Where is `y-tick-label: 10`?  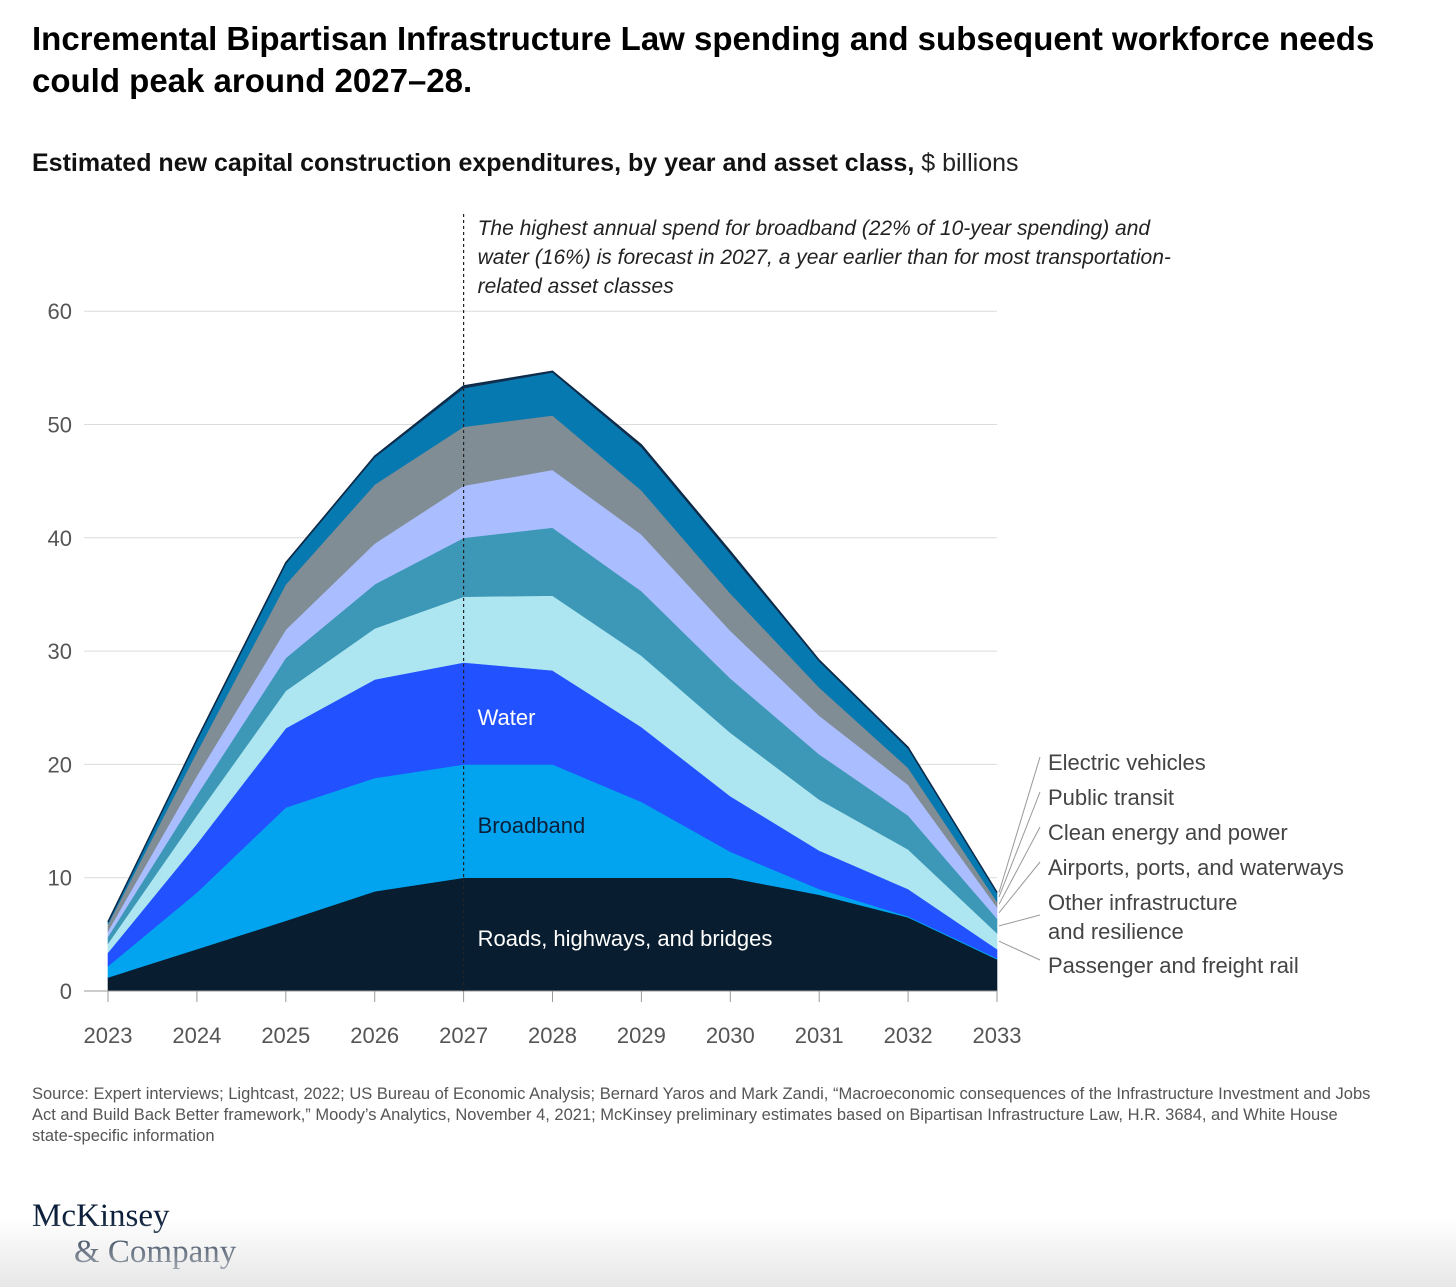 y-tick-label: 10 is located at coordinates (60, 878).